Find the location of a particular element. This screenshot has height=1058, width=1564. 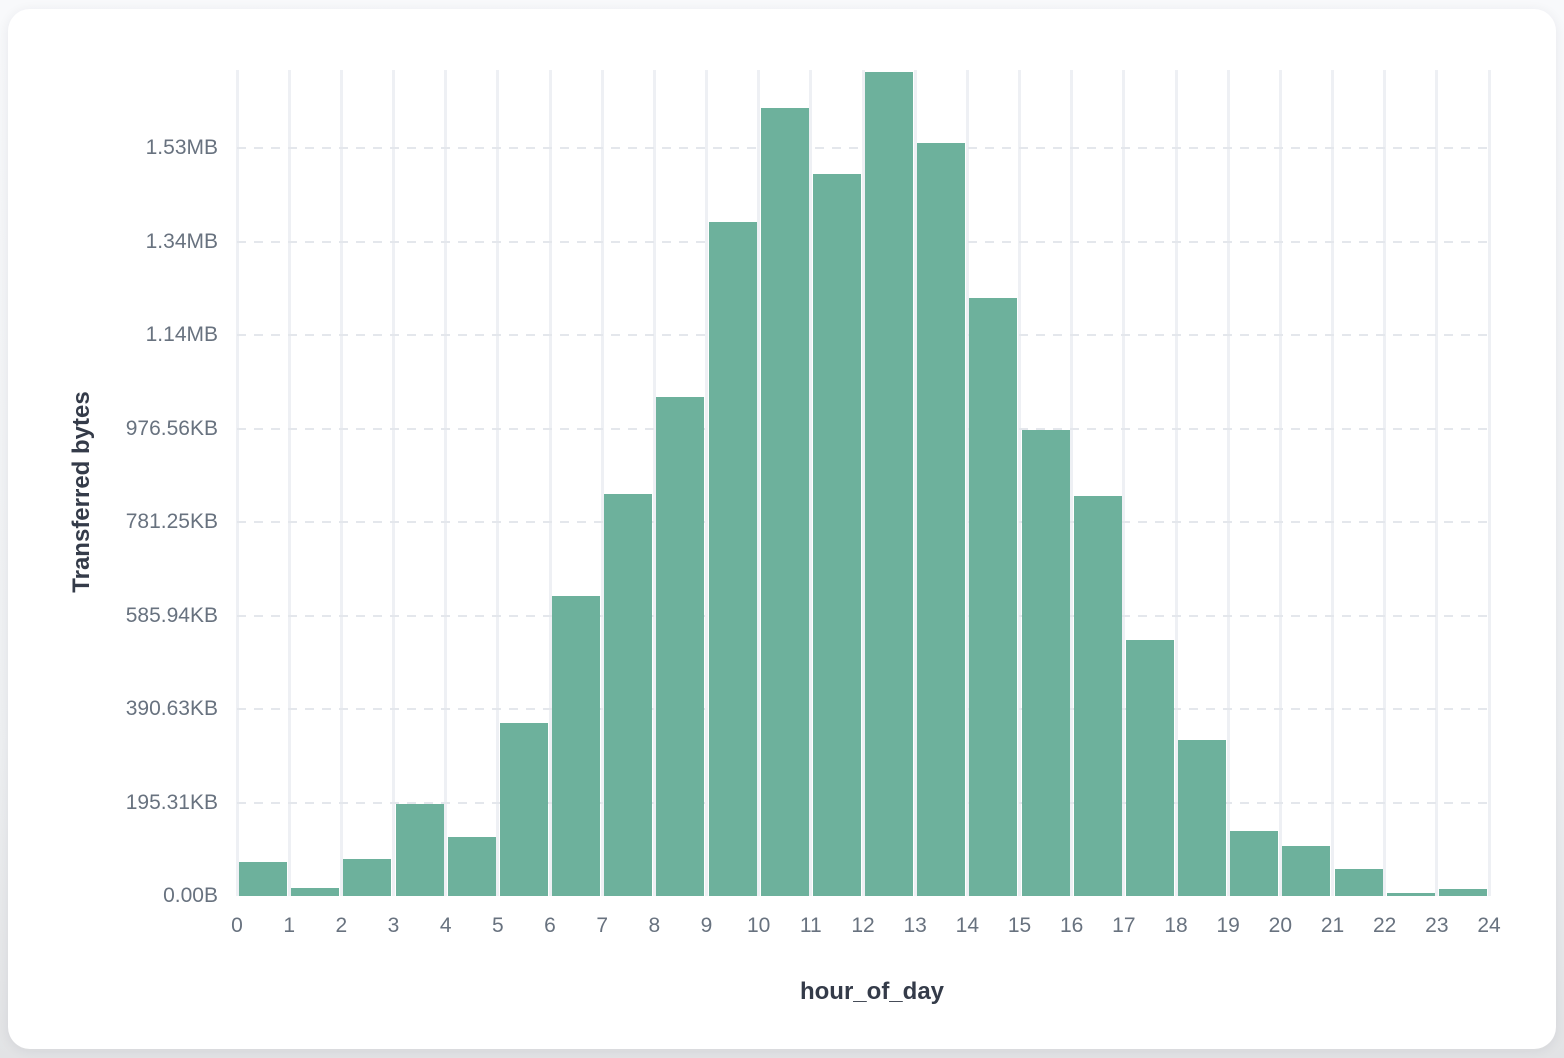

y-tick-label: 1.34MB is located at coordinates (181, 241).